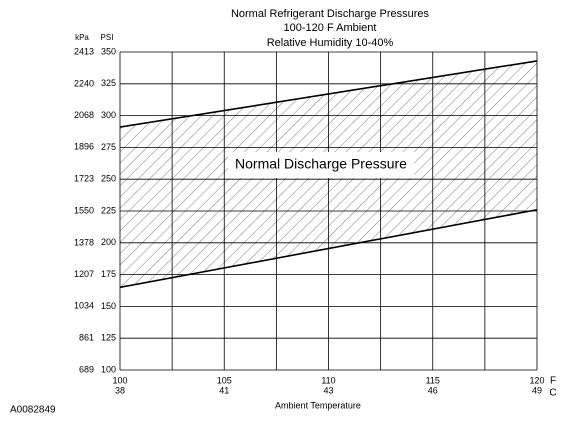  I want to click on y2-tick-label: 689, so click(86, 369).